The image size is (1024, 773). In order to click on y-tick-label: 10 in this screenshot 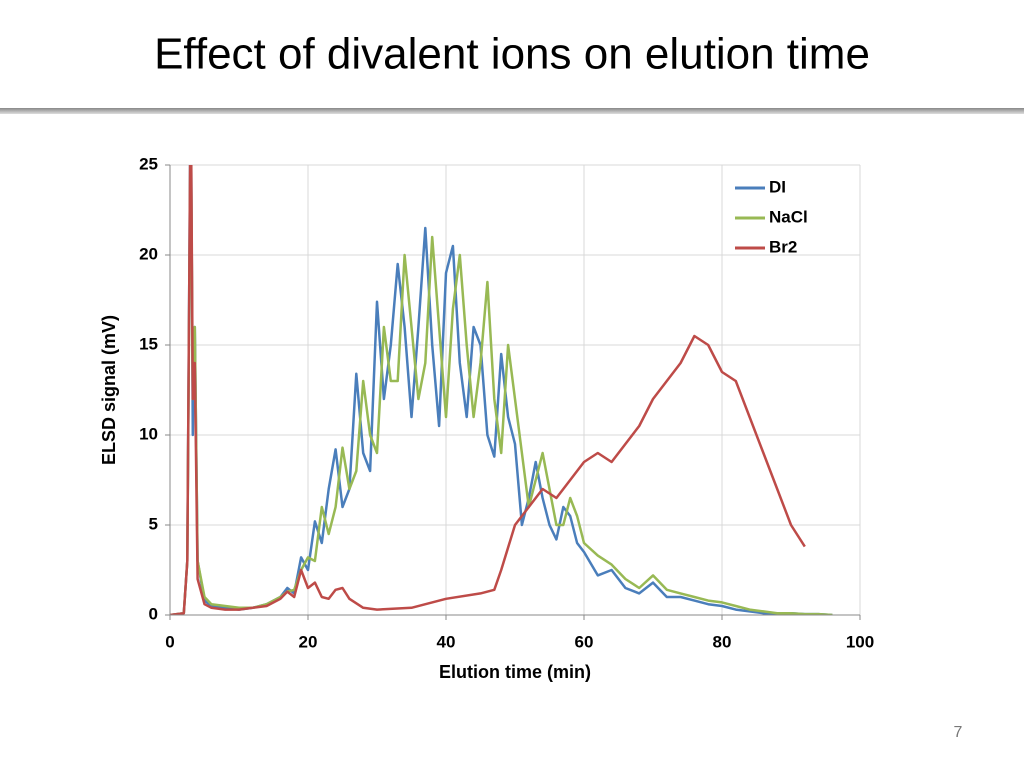, I will do `click(148, 433)`.